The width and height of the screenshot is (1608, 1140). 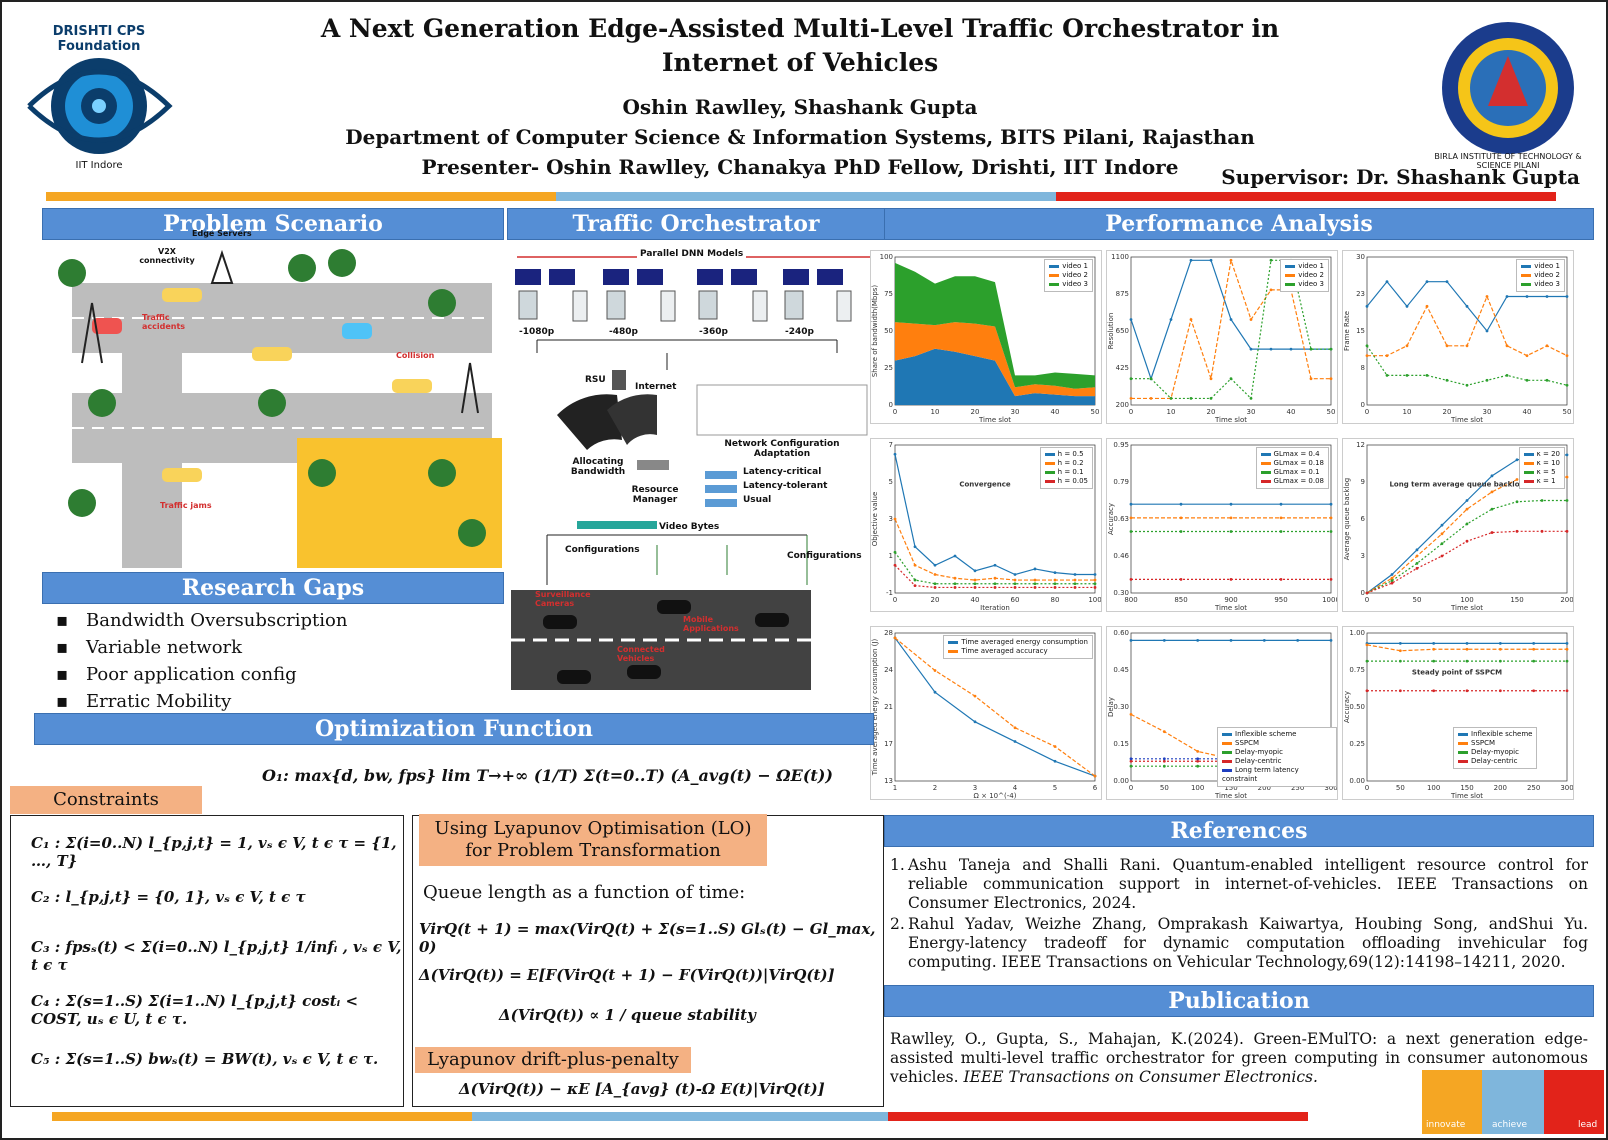 What do you see at coordinates (1015, 412) in the screenshot?
I see `x-tick-label: 30` at bounding box center [1015, 412].